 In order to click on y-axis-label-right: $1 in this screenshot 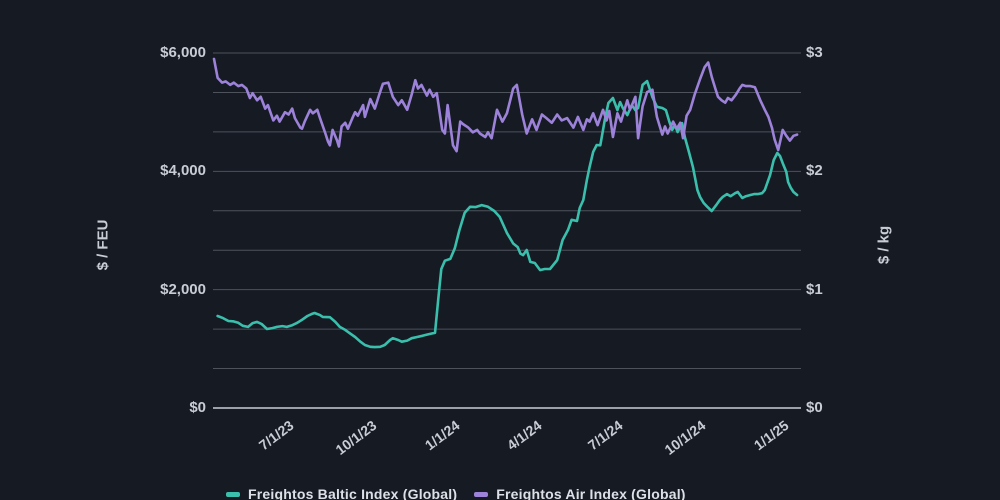, I will do `click(814, 289)`.